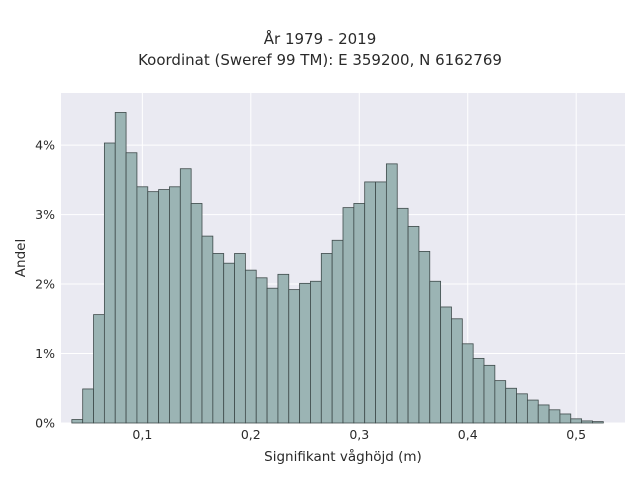  What do you see at coordinates (359, 434) in the screenshot?
I see `x-tick-label: 0,3` at bounding box center [359, 434].